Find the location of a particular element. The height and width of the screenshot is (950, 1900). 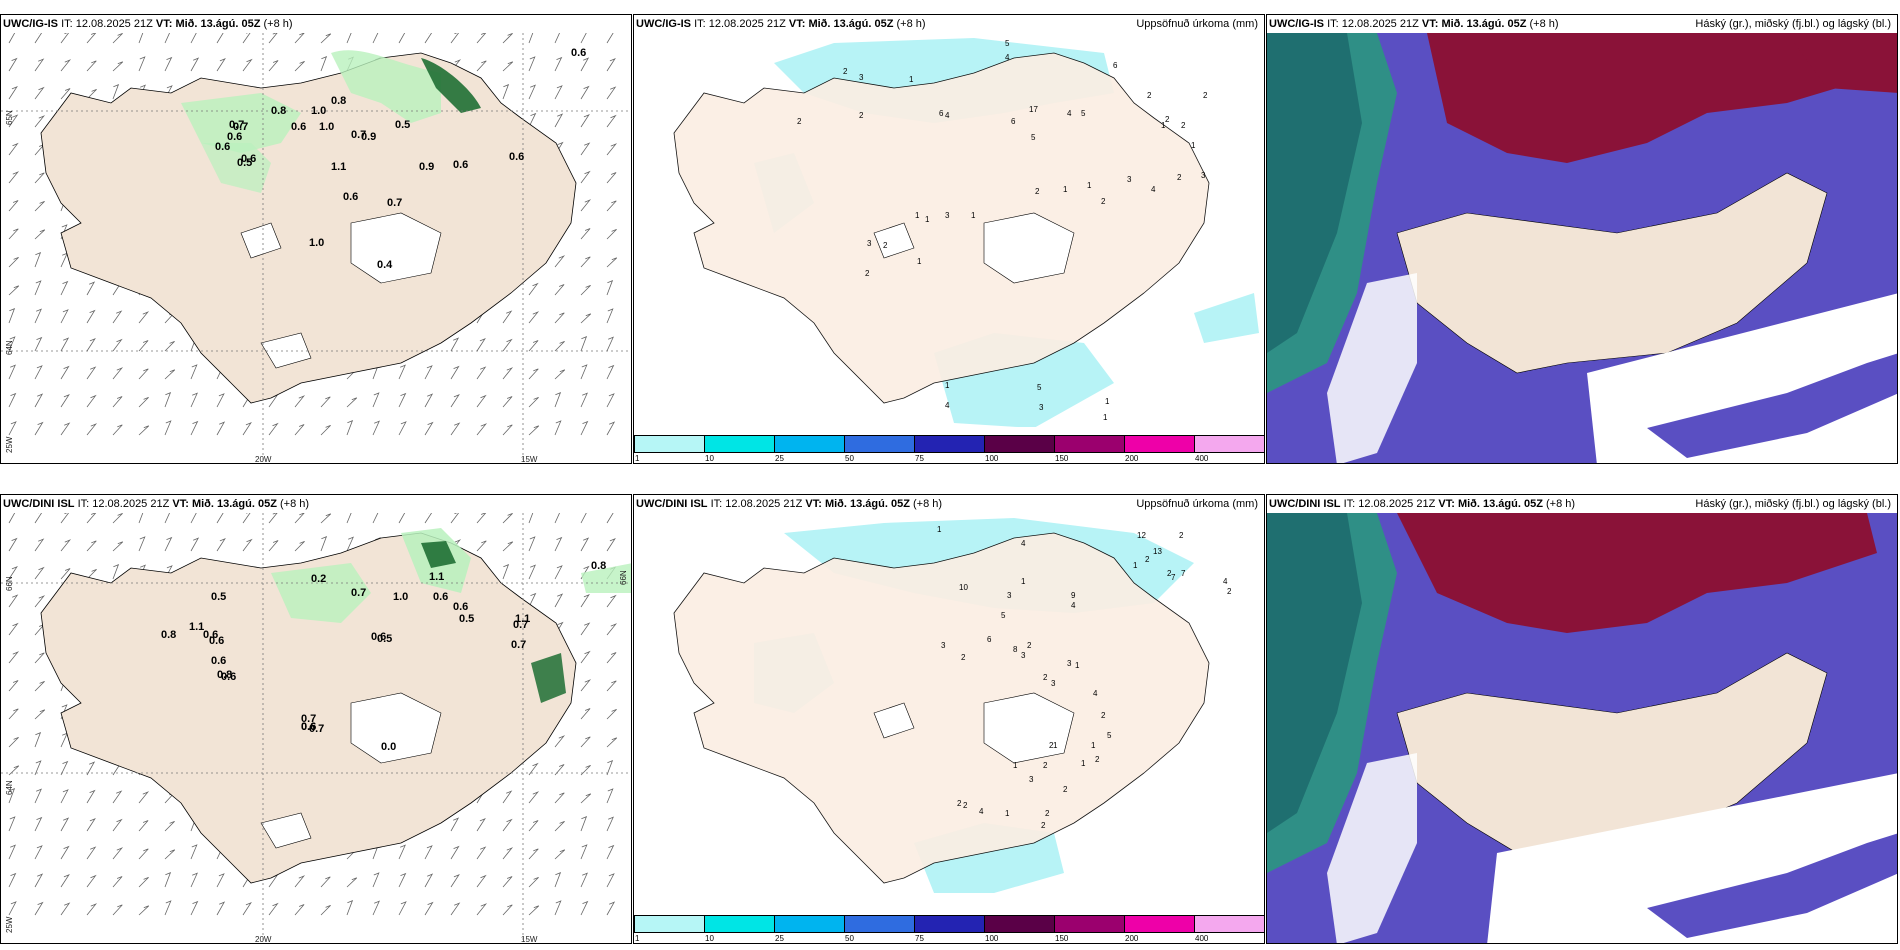

colorbar-tick-label: 1 is located at coordinates (637, 458).